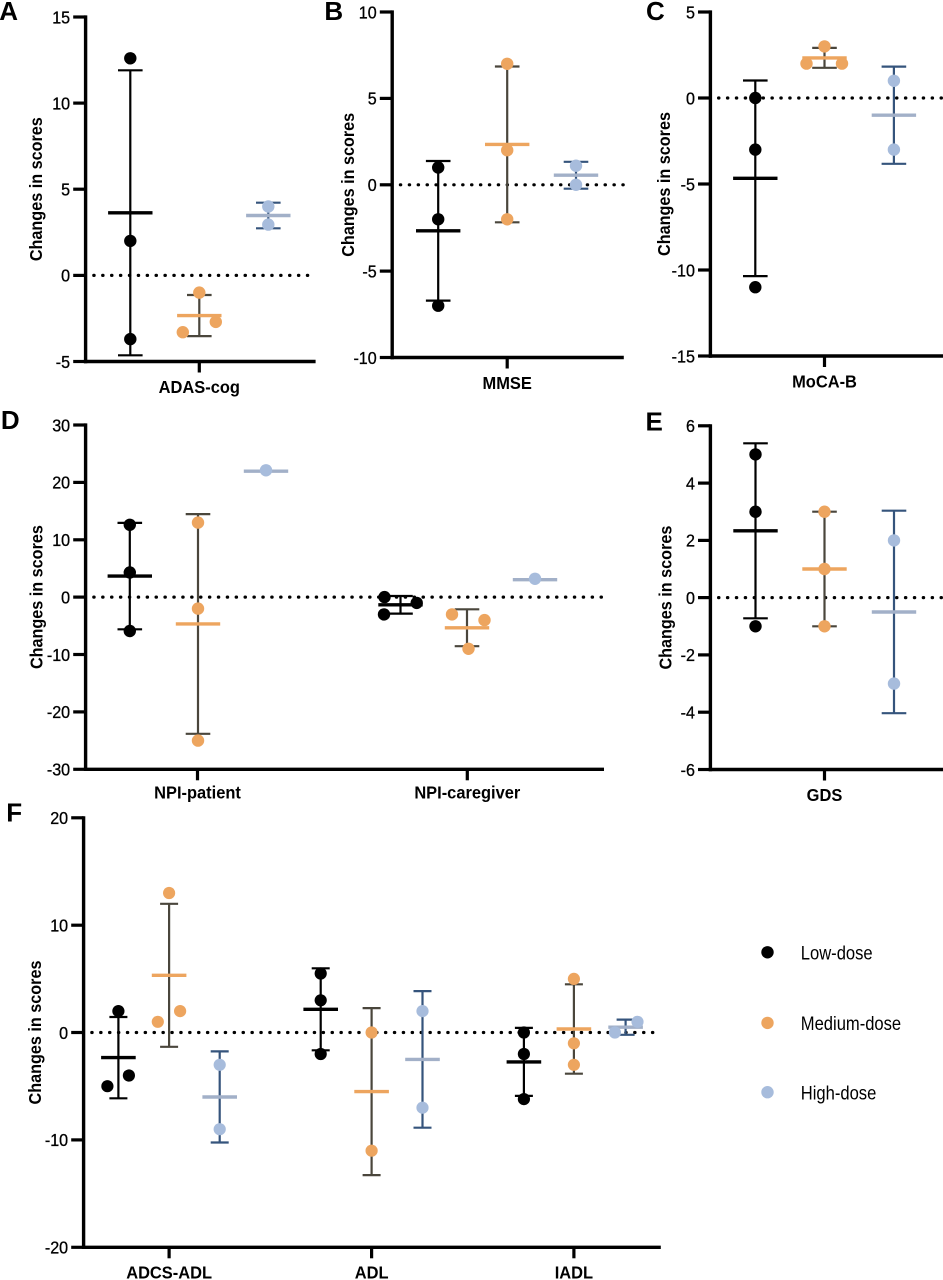  I want to click on svg-text: Medium-dose, so click(851, 1024).